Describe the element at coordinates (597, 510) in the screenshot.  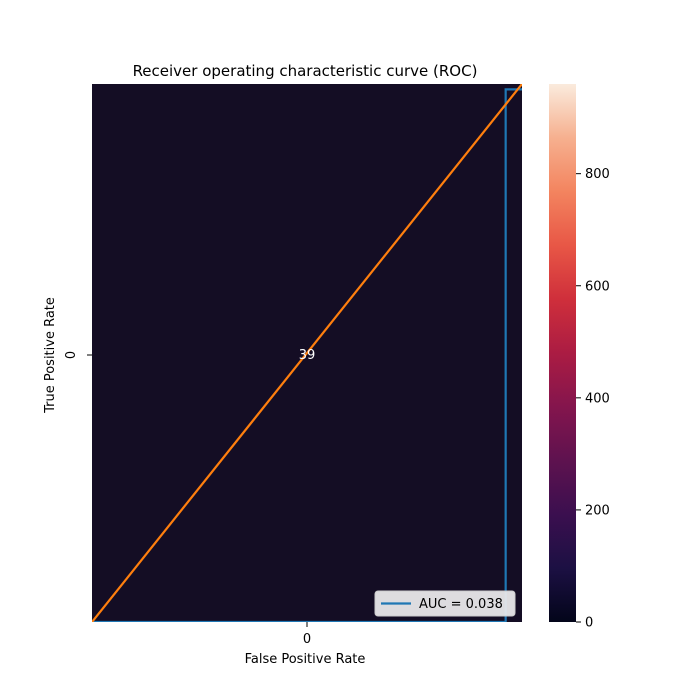
I see `colorbar-tick-label: 200` at that location.